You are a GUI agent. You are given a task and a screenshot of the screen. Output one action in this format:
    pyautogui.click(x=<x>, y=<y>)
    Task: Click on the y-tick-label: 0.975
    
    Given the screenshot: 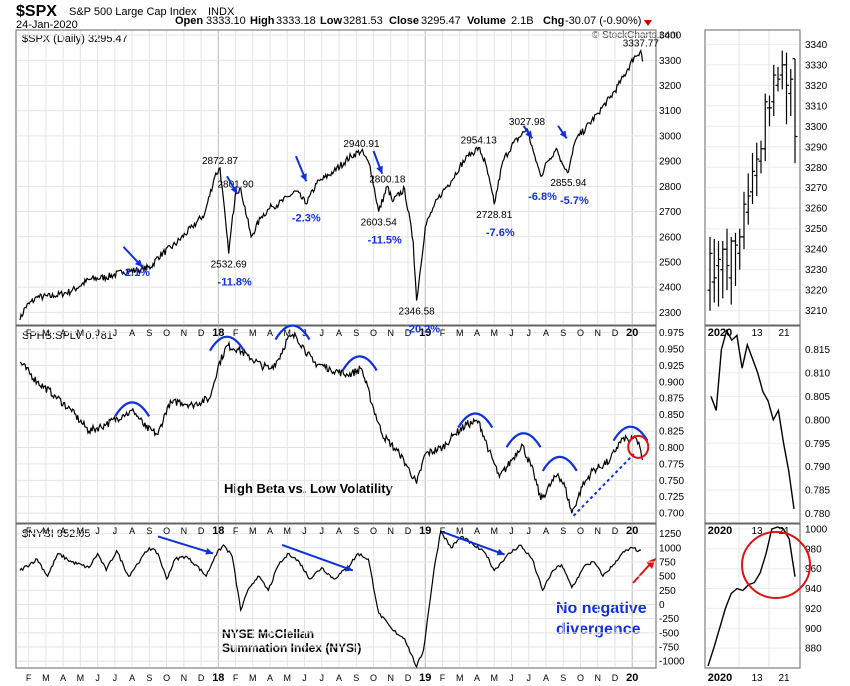 What is the action you would take?
    pyautogui.click(x=671, y=333)
    